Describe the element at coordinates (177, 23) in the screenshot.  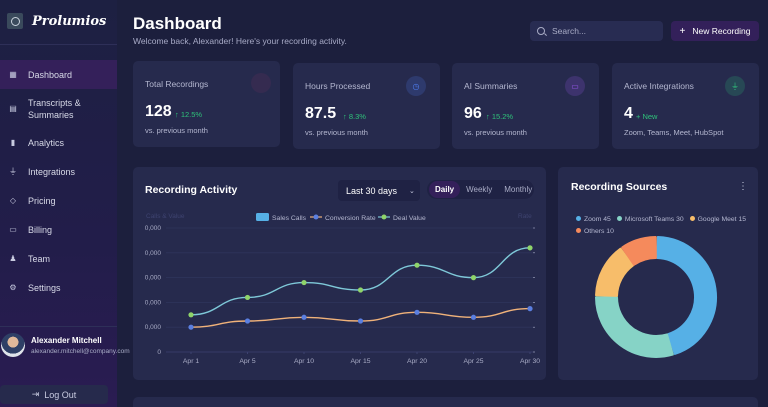
I see `page-title: Dashboard` at that location.